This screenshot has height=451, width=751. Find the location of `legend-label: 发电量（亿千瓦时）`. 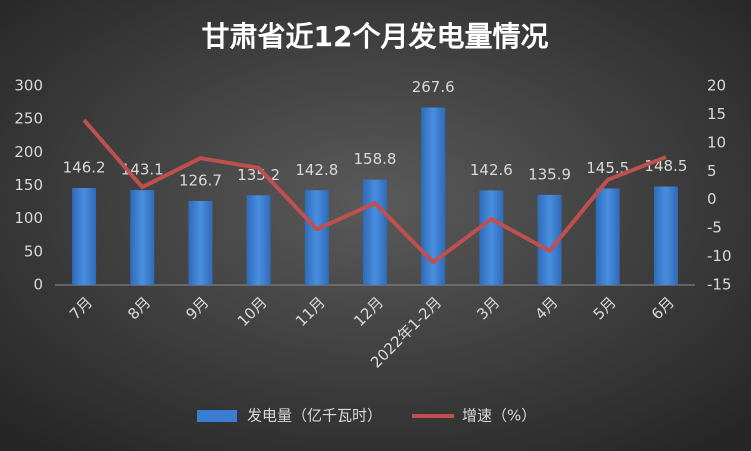

legend-label: 发电量（亿千瓦时） is located at coordinates (314, 416).